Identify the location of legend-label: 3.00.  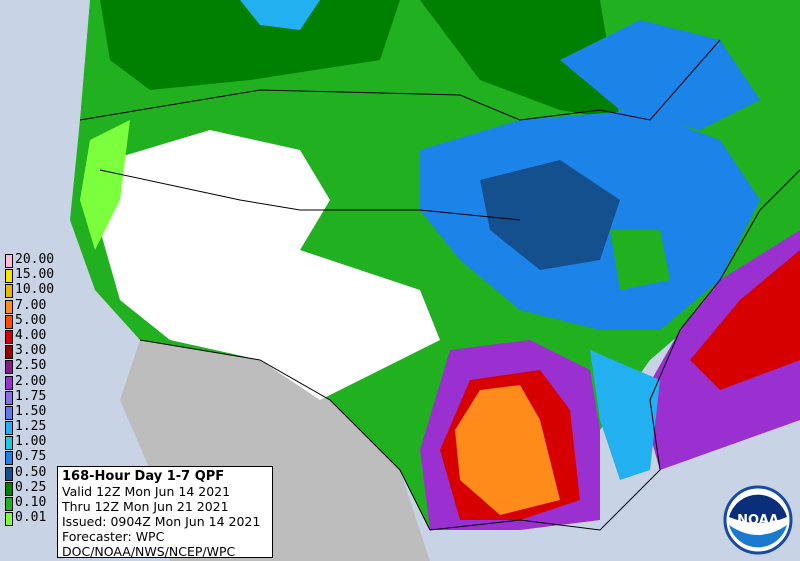
(31, 351).